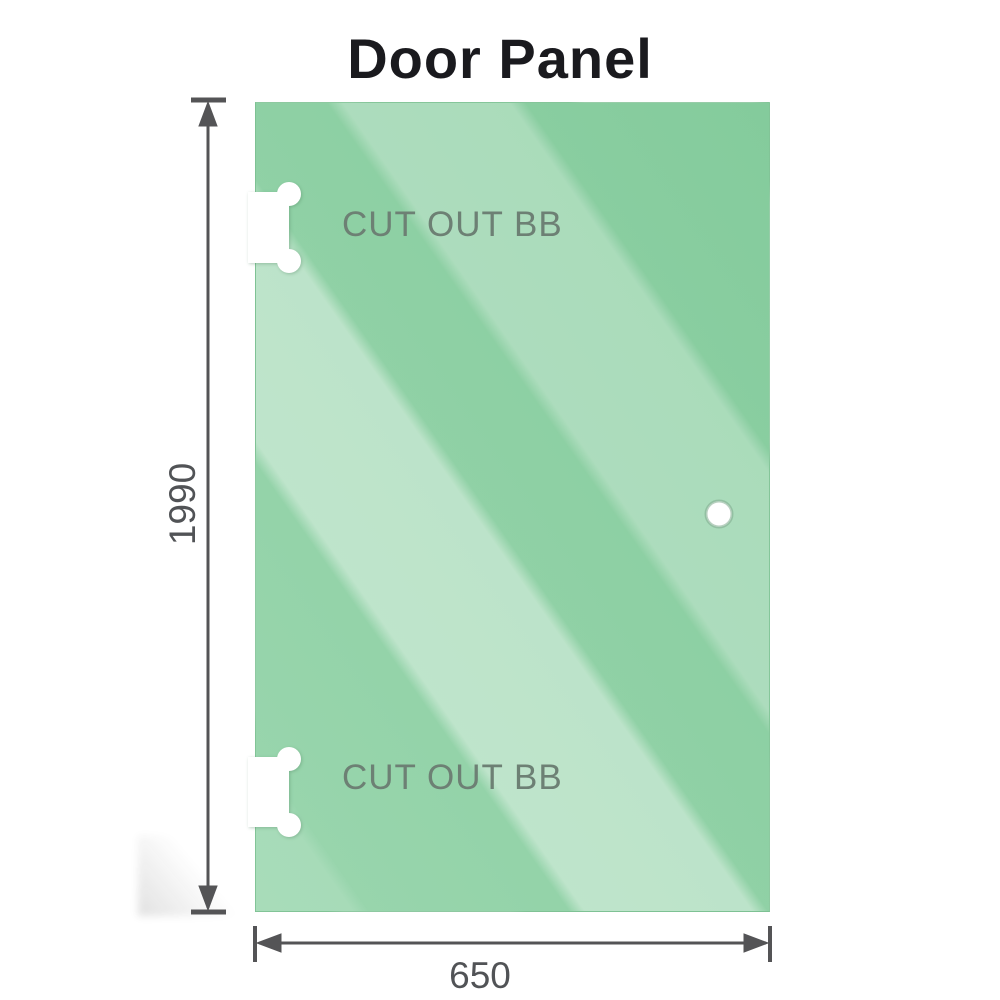 This screenshot has width=1000, height=1000. Describe the element at coordinates (452, 224) in the screenshot. I see `cutout-top-label: CUT OUT BB` at that location.